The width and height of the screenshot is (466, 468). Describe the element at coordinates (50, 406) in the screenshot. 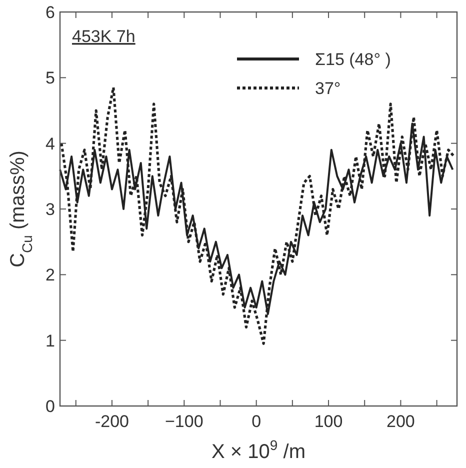

I see `y-tick-label: 0` at that location.